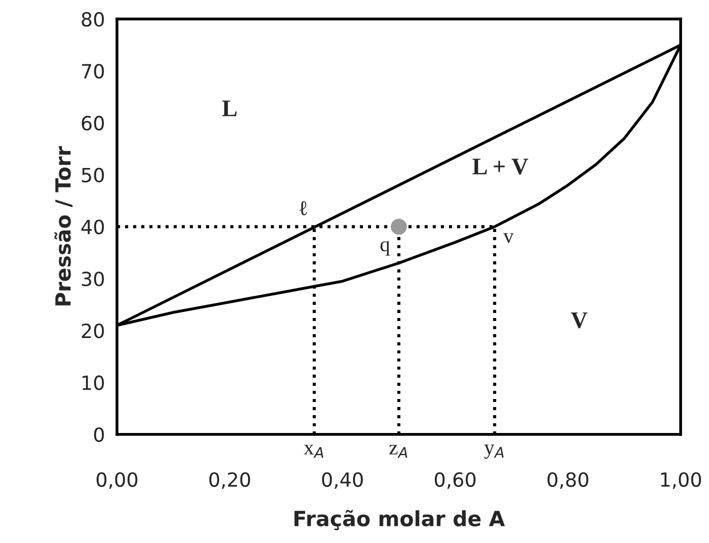 The height and width of the screenshot is (543, 709). What do you see at coordinates (385, 248) in the screenshot?
I see `annotation: q` at bounding box center [385, 248].